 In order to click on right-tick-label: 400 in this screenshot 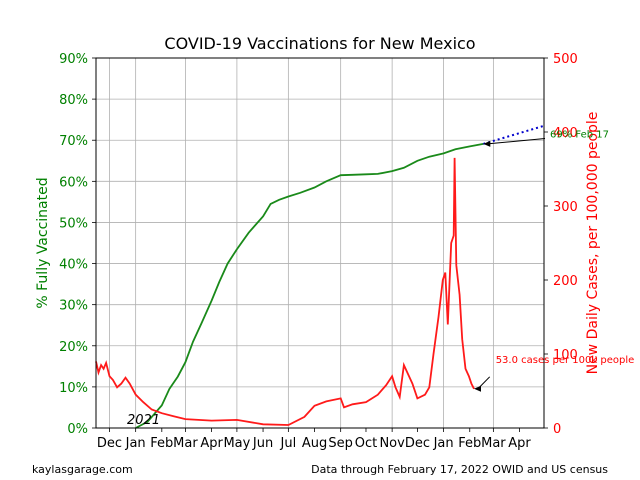, I will do `click(565, 133)`.